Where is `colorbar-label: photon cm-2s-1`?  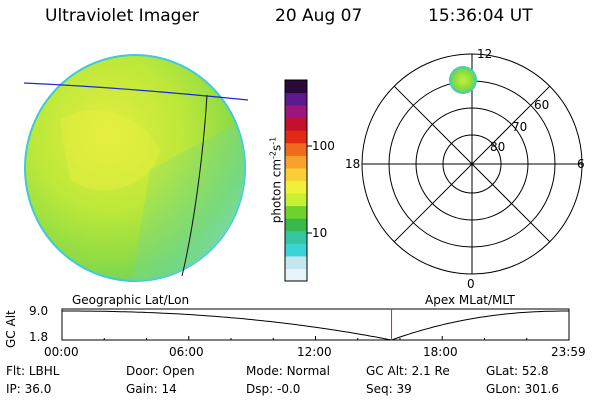
colorbar-label: photon cm-2s-1 is located at coordinates (276, 180).